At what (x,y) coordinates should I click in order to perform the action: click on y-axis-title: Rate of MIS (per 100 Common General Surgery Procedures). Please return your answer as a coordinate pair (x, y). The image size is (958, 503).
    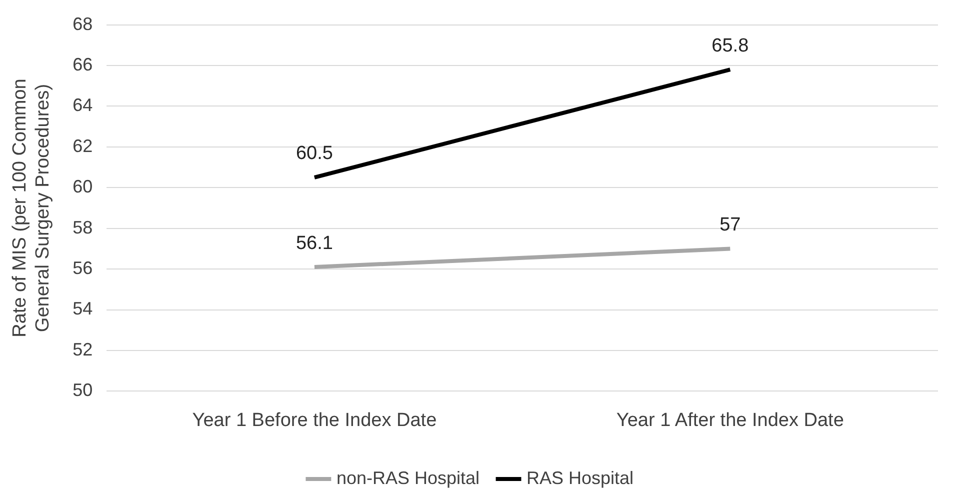
    Looking at the image, I should click on (32, 208).